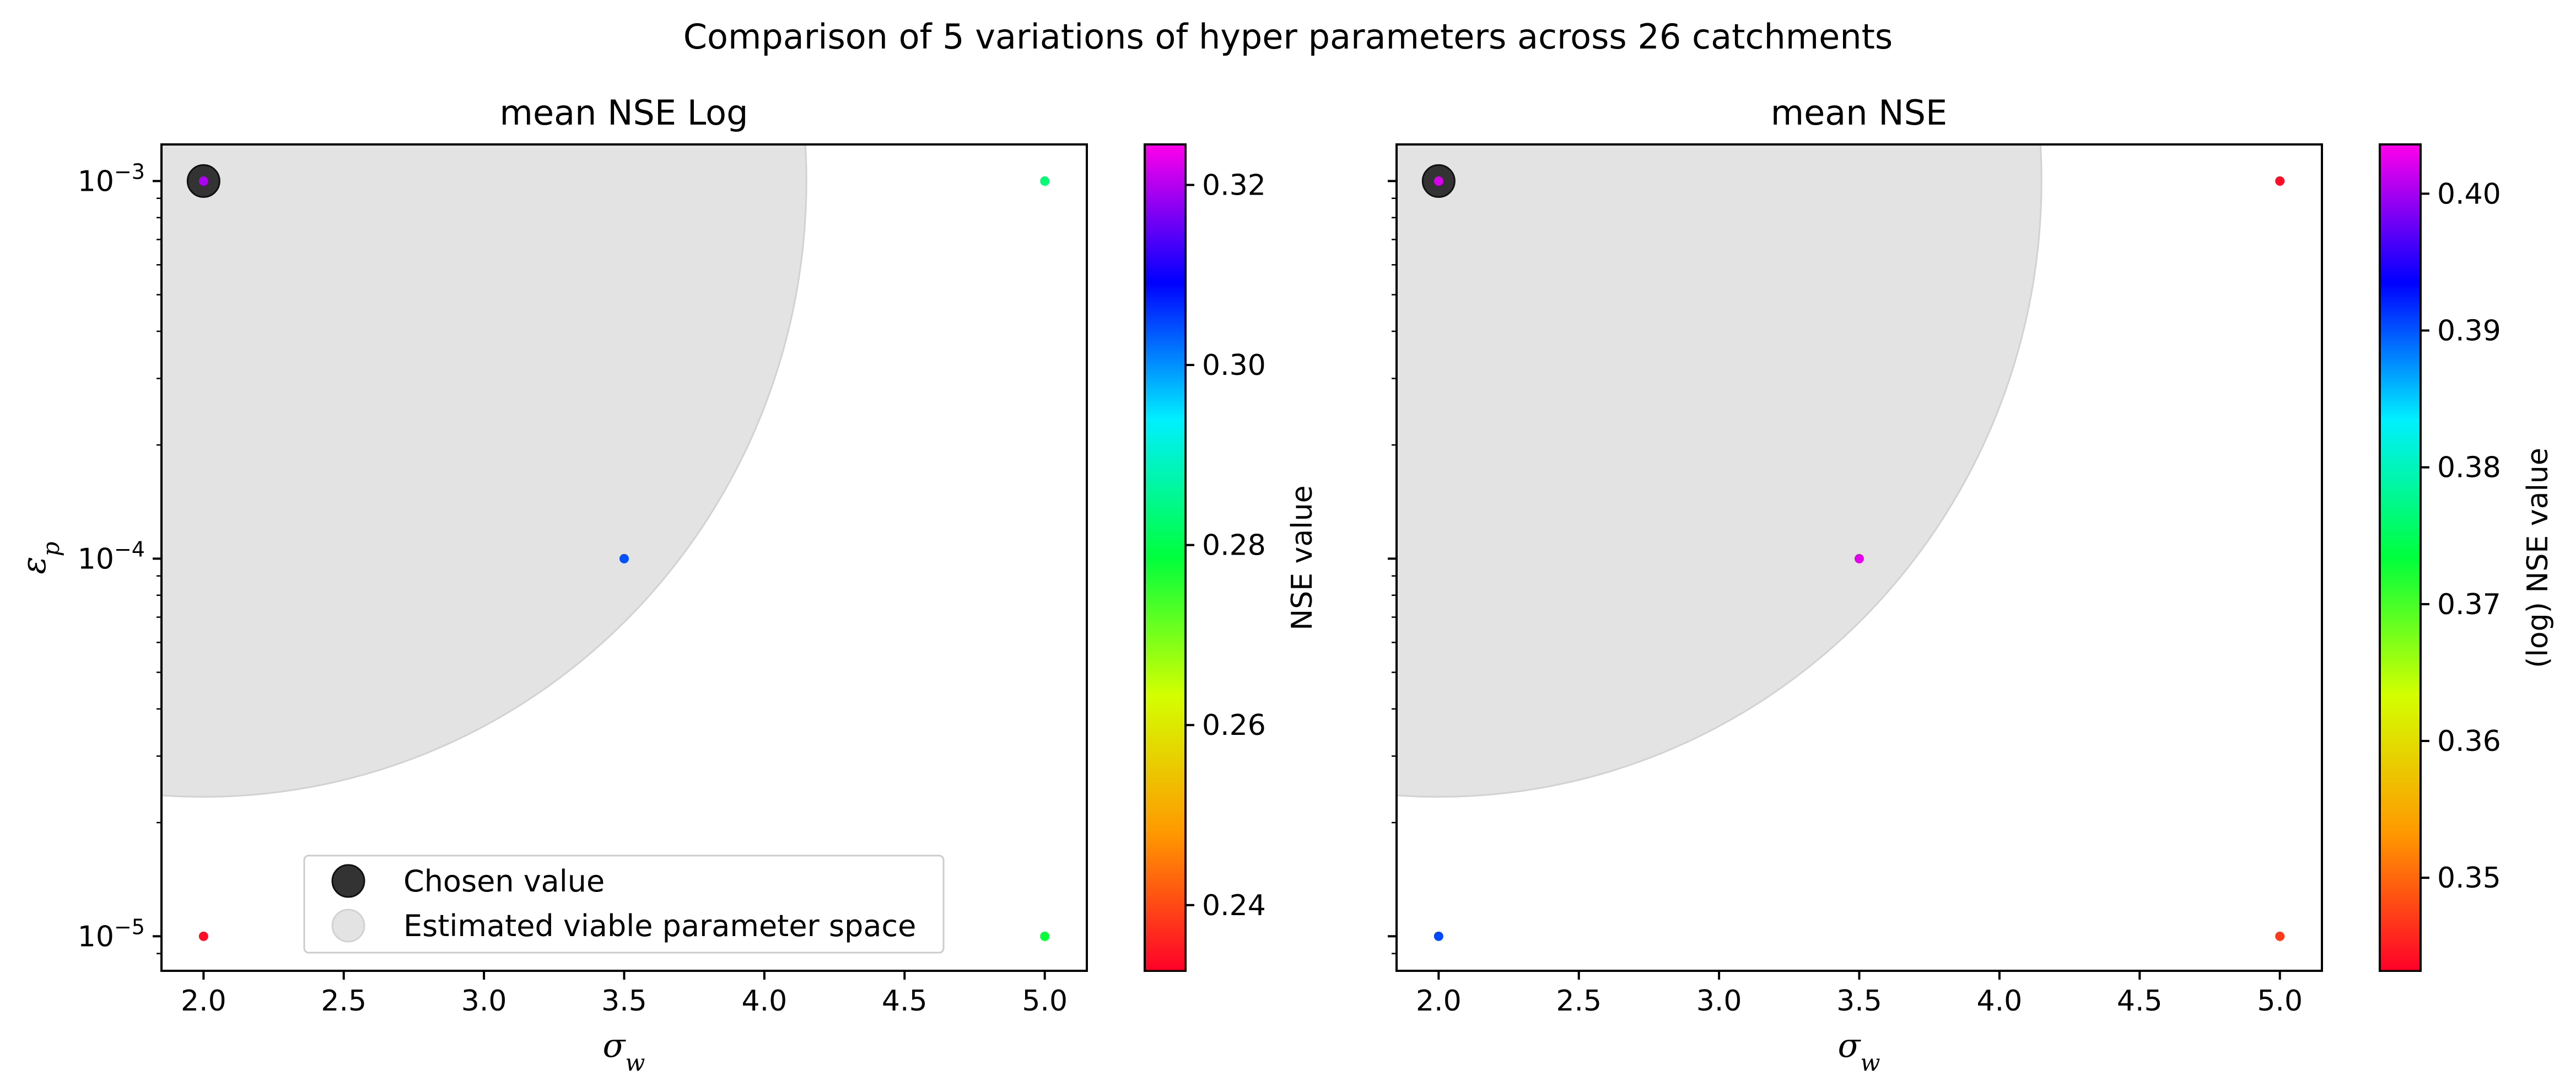 This screenshot has height=1091, width=2576. What do you see at coordinates (2469, 331) in the screenshot?
I see `colorbar-tick-label: 0.39` at bounding box center [2469, 331].